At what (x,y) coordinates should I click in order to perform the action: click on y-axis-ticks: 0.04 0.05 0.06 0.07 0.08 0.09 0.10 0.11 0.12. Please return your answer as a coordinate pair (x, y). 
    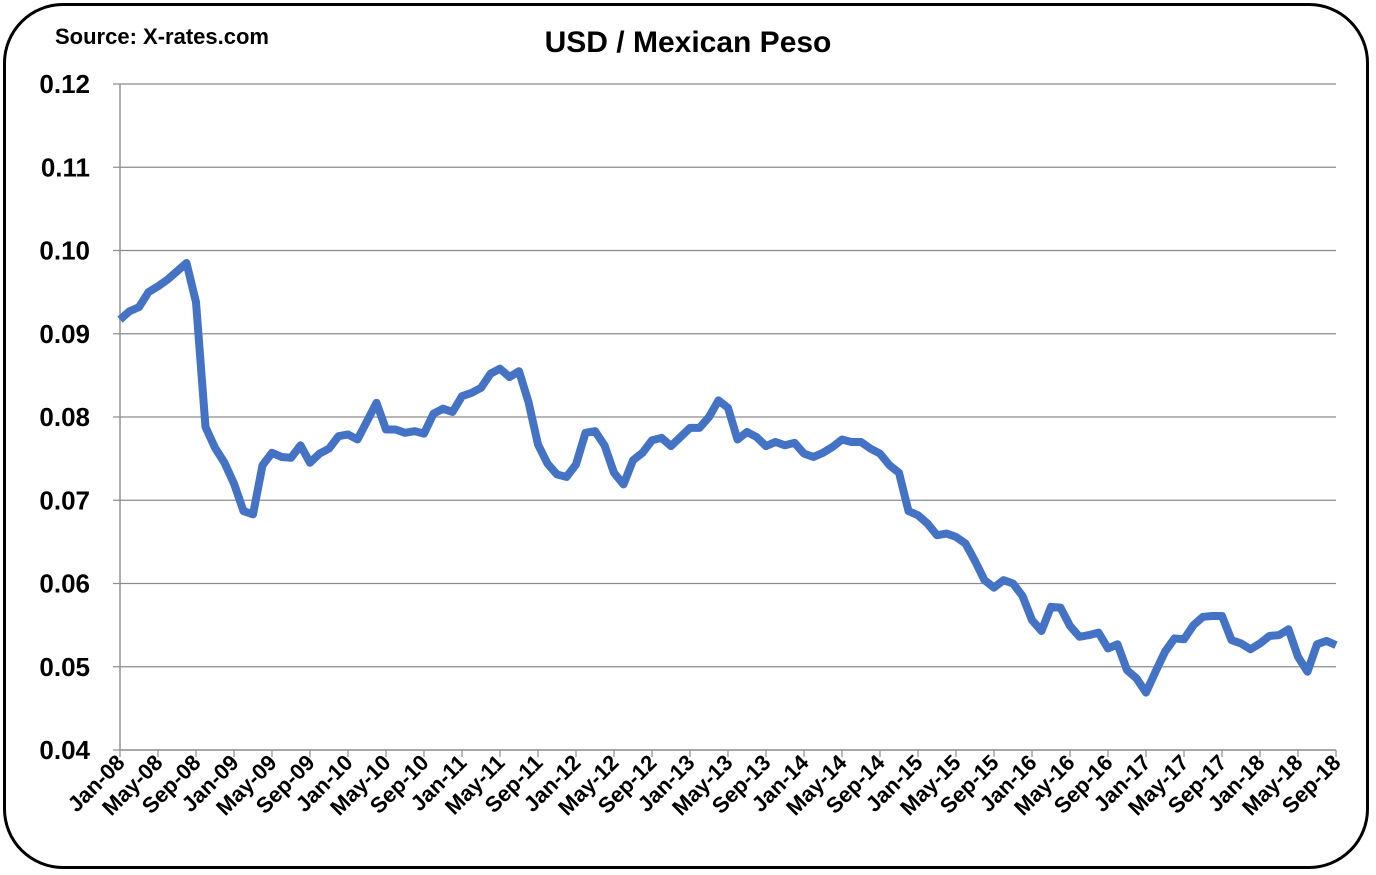
    Looking at the image, I should click on (64, 417).